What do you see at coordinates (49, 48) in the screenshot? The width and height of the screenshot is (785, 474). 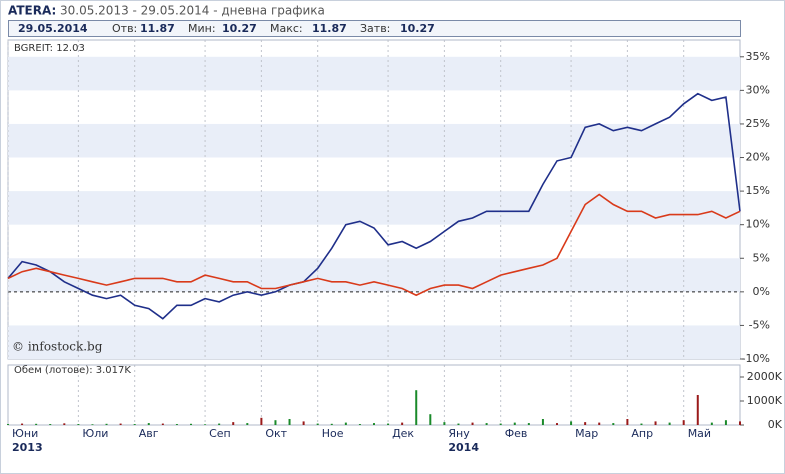 I see `legend-entry: BGREIT: 12.03` at bounding box center [49, 48].